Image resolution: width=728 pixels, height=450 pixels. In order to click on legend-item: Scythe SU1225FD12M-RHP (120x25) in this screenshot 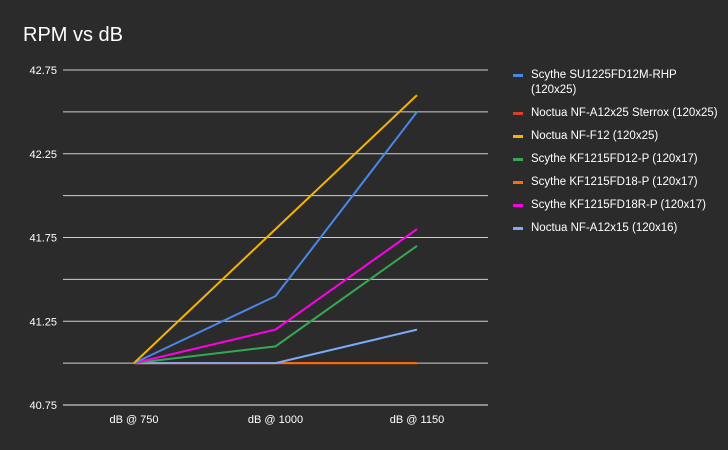, I will do `click(618, 83)`.